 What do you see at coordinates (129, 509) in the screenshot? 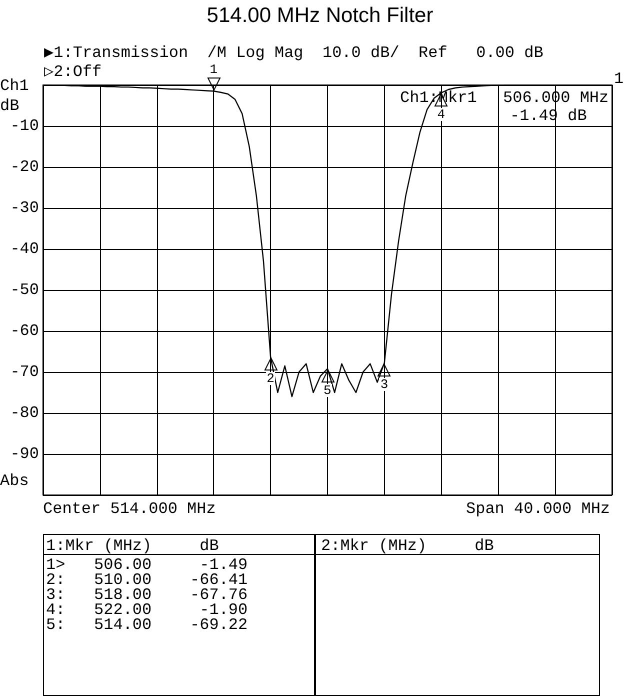
I see `text: Center 514.000 MHz` at bounding box center [129, 509].